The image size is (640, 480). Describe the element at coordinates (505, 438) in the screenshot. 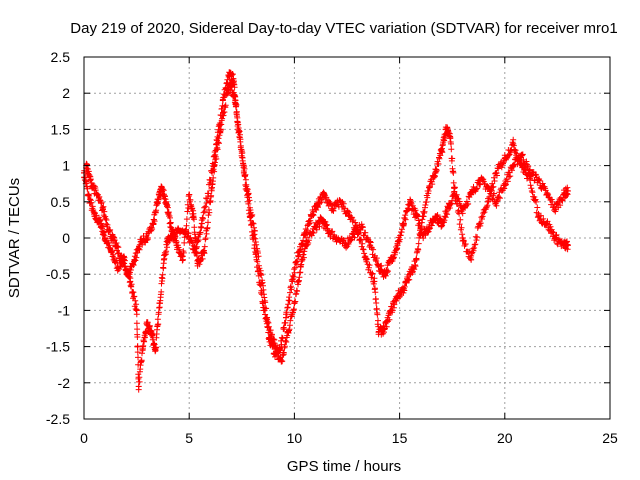

I see `x-tick-label: 20` at that location.